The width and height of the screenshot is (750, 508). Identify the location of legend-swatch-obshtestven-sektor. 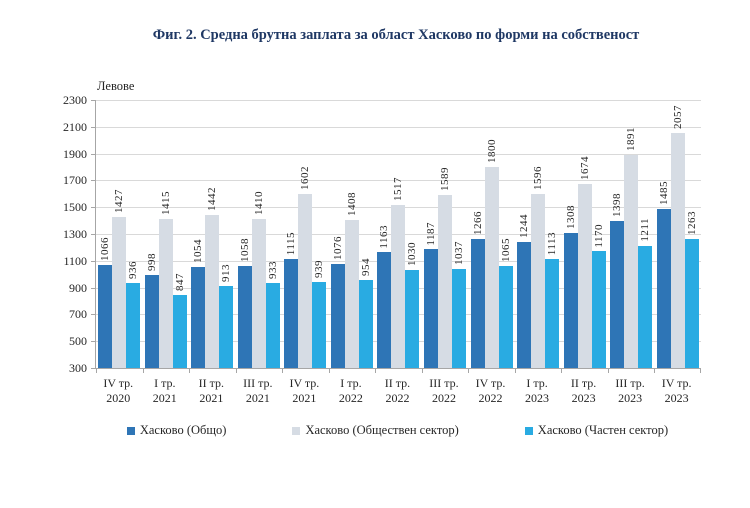
(296, 430).